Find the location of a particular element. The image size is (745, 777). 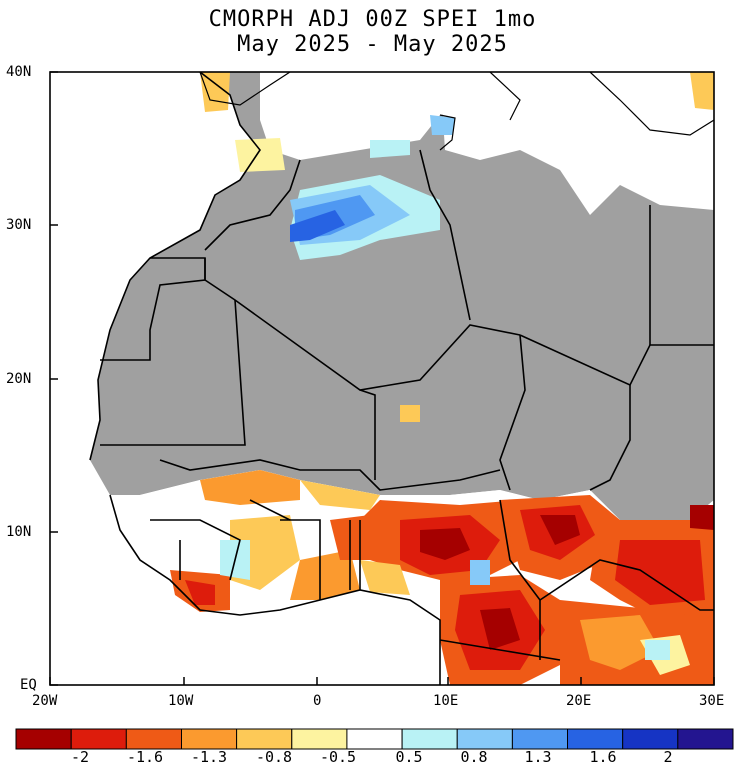

europe-coast is located at coordinates (456, 111).